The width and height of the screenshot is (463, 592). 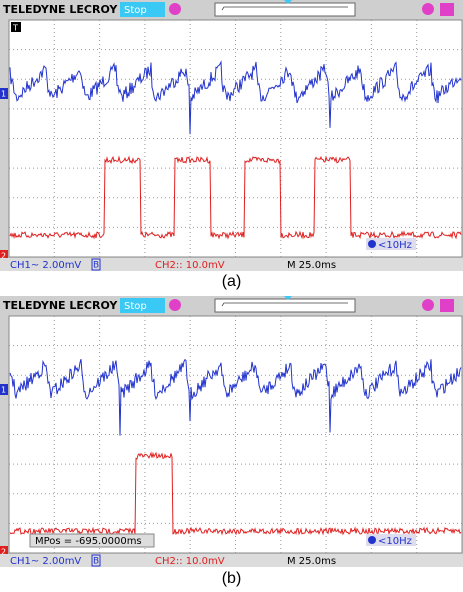 What do you see at coordinates (231, 281) in the screenshot?
I see `caption: (a)` at bounding box center [231, 281].